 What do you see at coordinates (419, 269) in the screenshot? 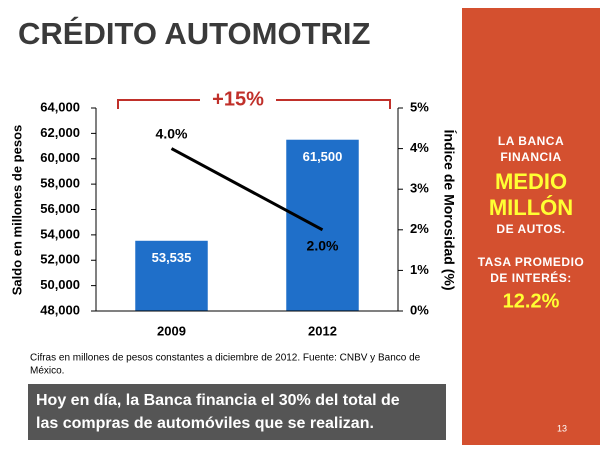
I see `y2-tick-label: 1%` at bounding box center [419, 269].